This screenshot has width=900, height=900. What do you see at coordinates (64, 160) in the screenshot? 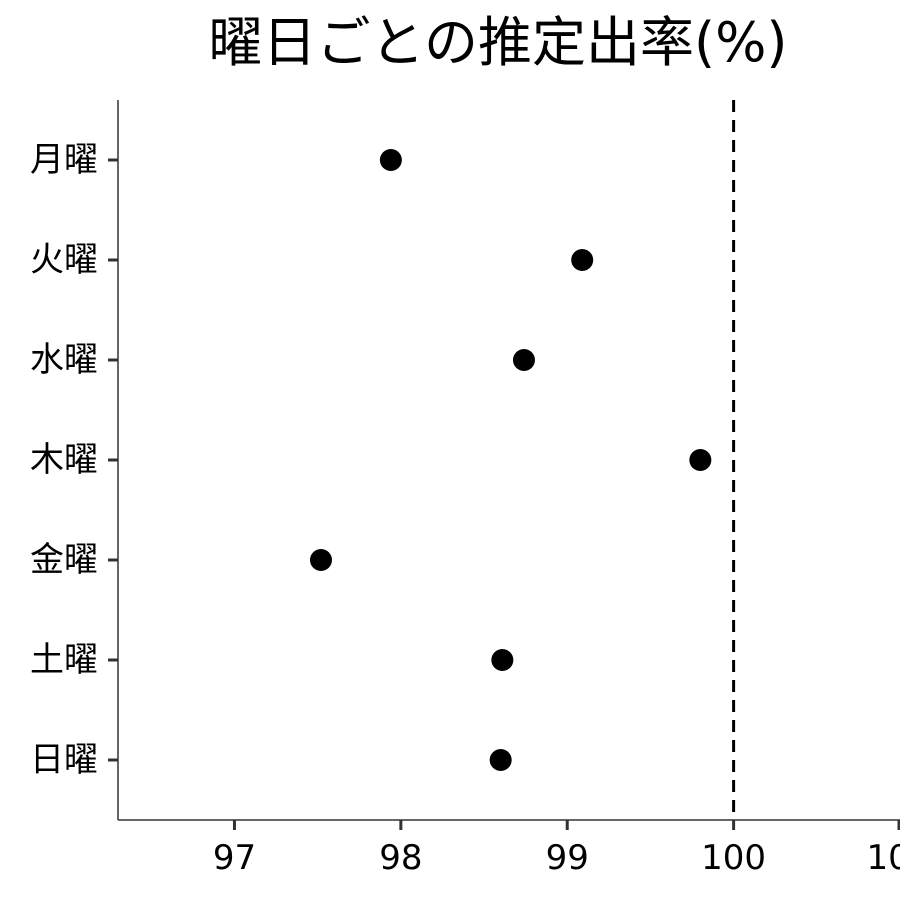
I see `y-tick-label: 月曜` at bounding box center [64, 160].